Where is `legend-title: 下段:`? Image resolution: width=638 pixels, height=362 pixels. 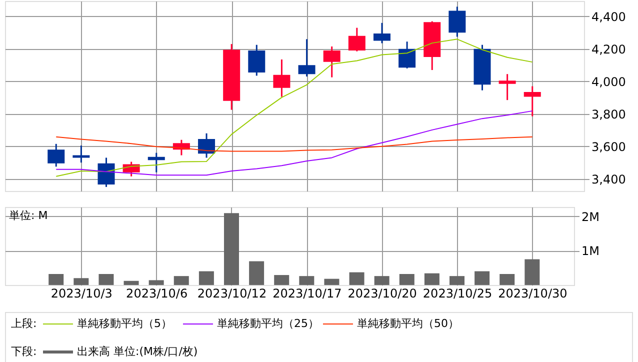 legend-title: 下段: is located at coordinates (24, 351).